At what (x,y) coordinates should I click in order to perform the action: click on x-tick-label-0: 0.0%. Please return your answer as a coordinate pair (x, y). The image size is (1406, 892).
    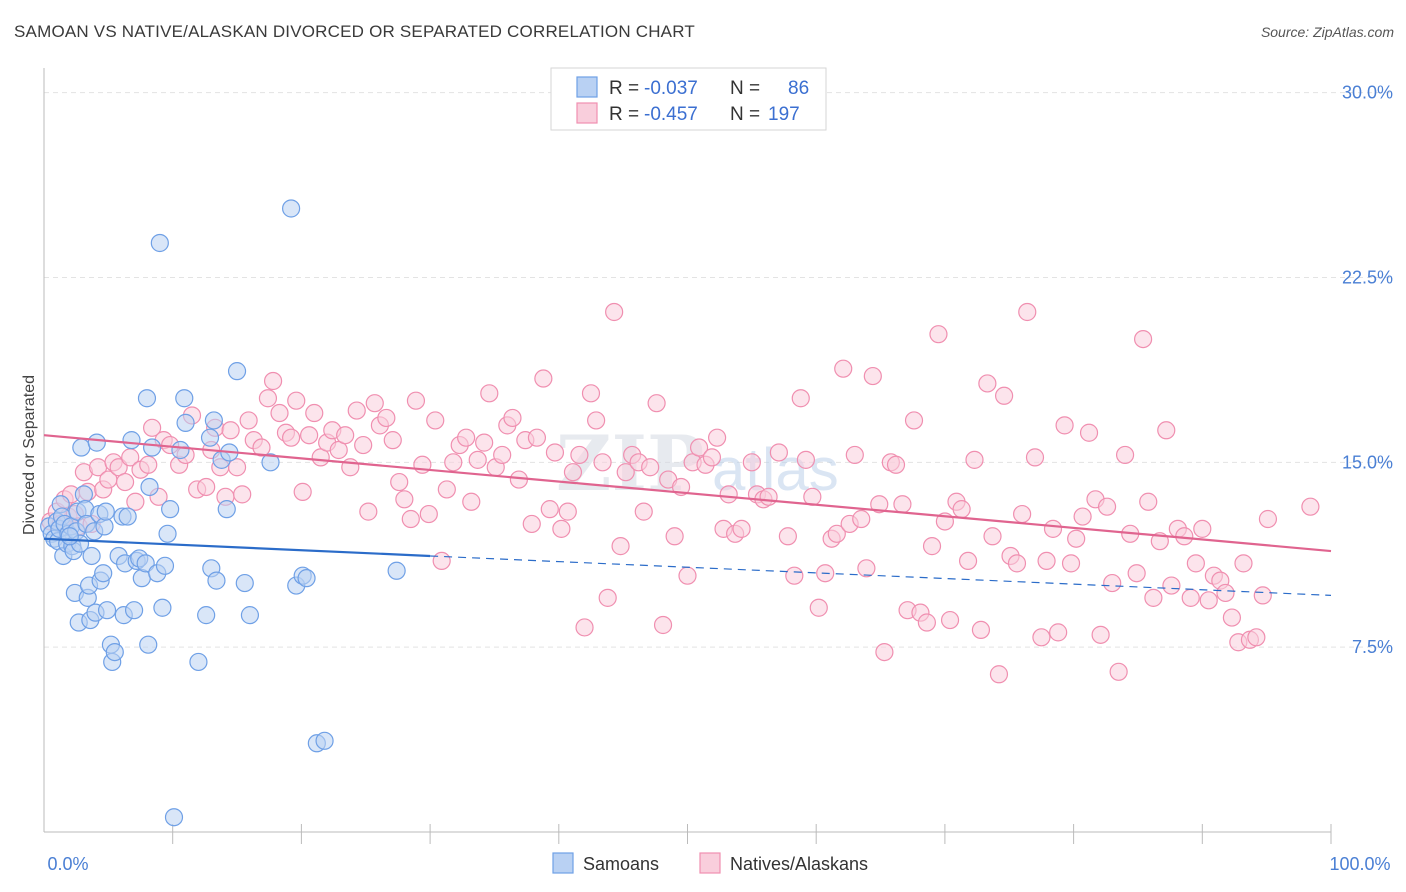
    Looking at the image, I should click on (67, 864).